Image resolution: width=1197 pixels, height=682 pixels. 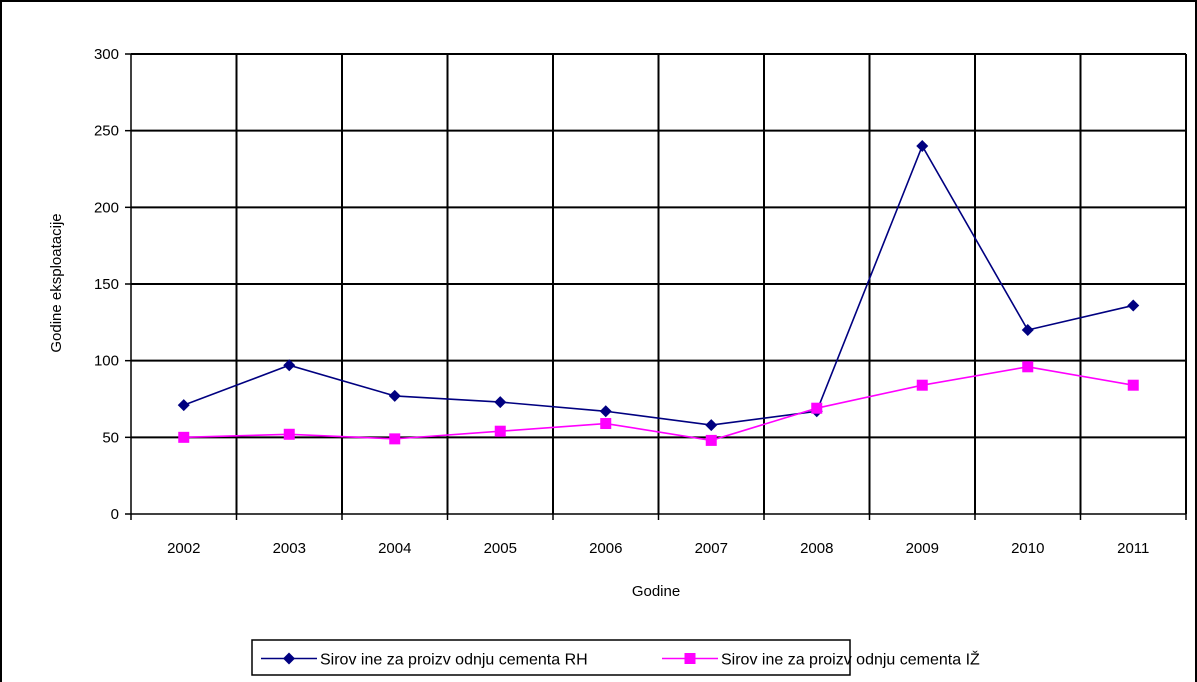 What do you see at coordinates (850, 659) in the screenshot?
I see `legend-label: Sirov ine za proizv odnju cementa IŽ` at bounding box center [850, 659].